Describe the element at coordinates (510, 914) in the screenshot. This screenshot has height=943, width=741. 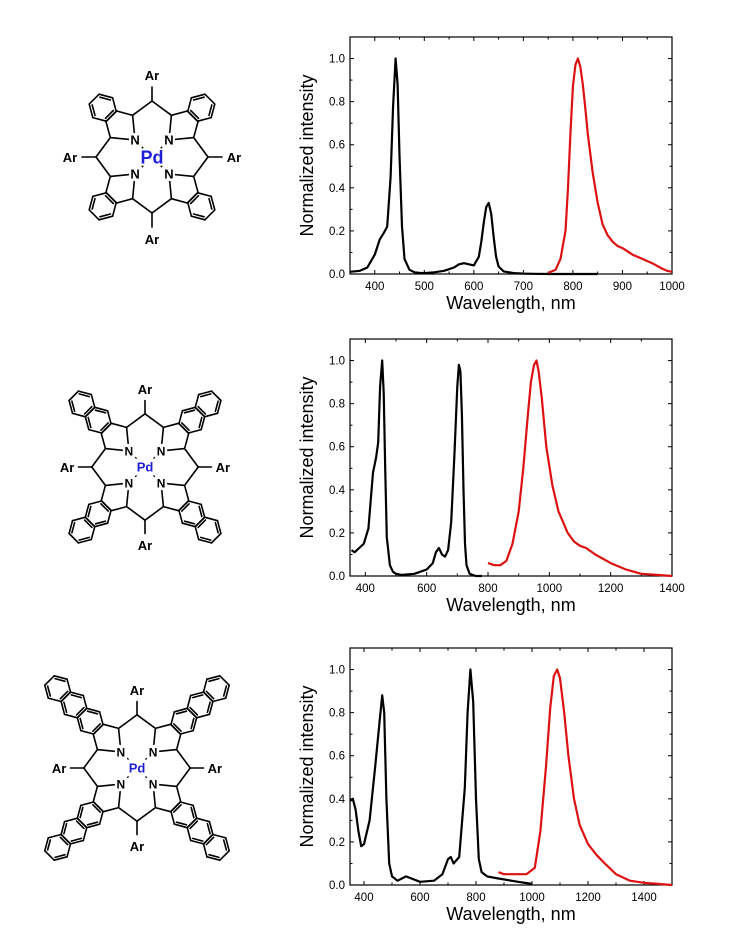
I see `x-axis-title: Wavelength, nm` at that location.